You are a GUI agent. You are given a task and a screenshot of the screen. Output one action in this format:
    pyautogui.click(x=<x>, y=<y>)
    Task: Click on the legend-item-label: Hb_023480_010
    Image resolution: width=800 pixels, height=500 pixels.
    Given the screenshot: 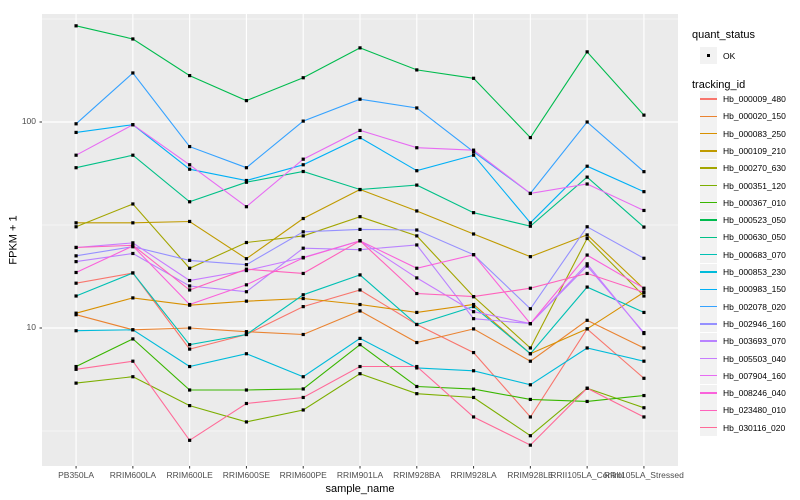 What is the action you would take?
    pyautogui.click(x=754, y=410)
    